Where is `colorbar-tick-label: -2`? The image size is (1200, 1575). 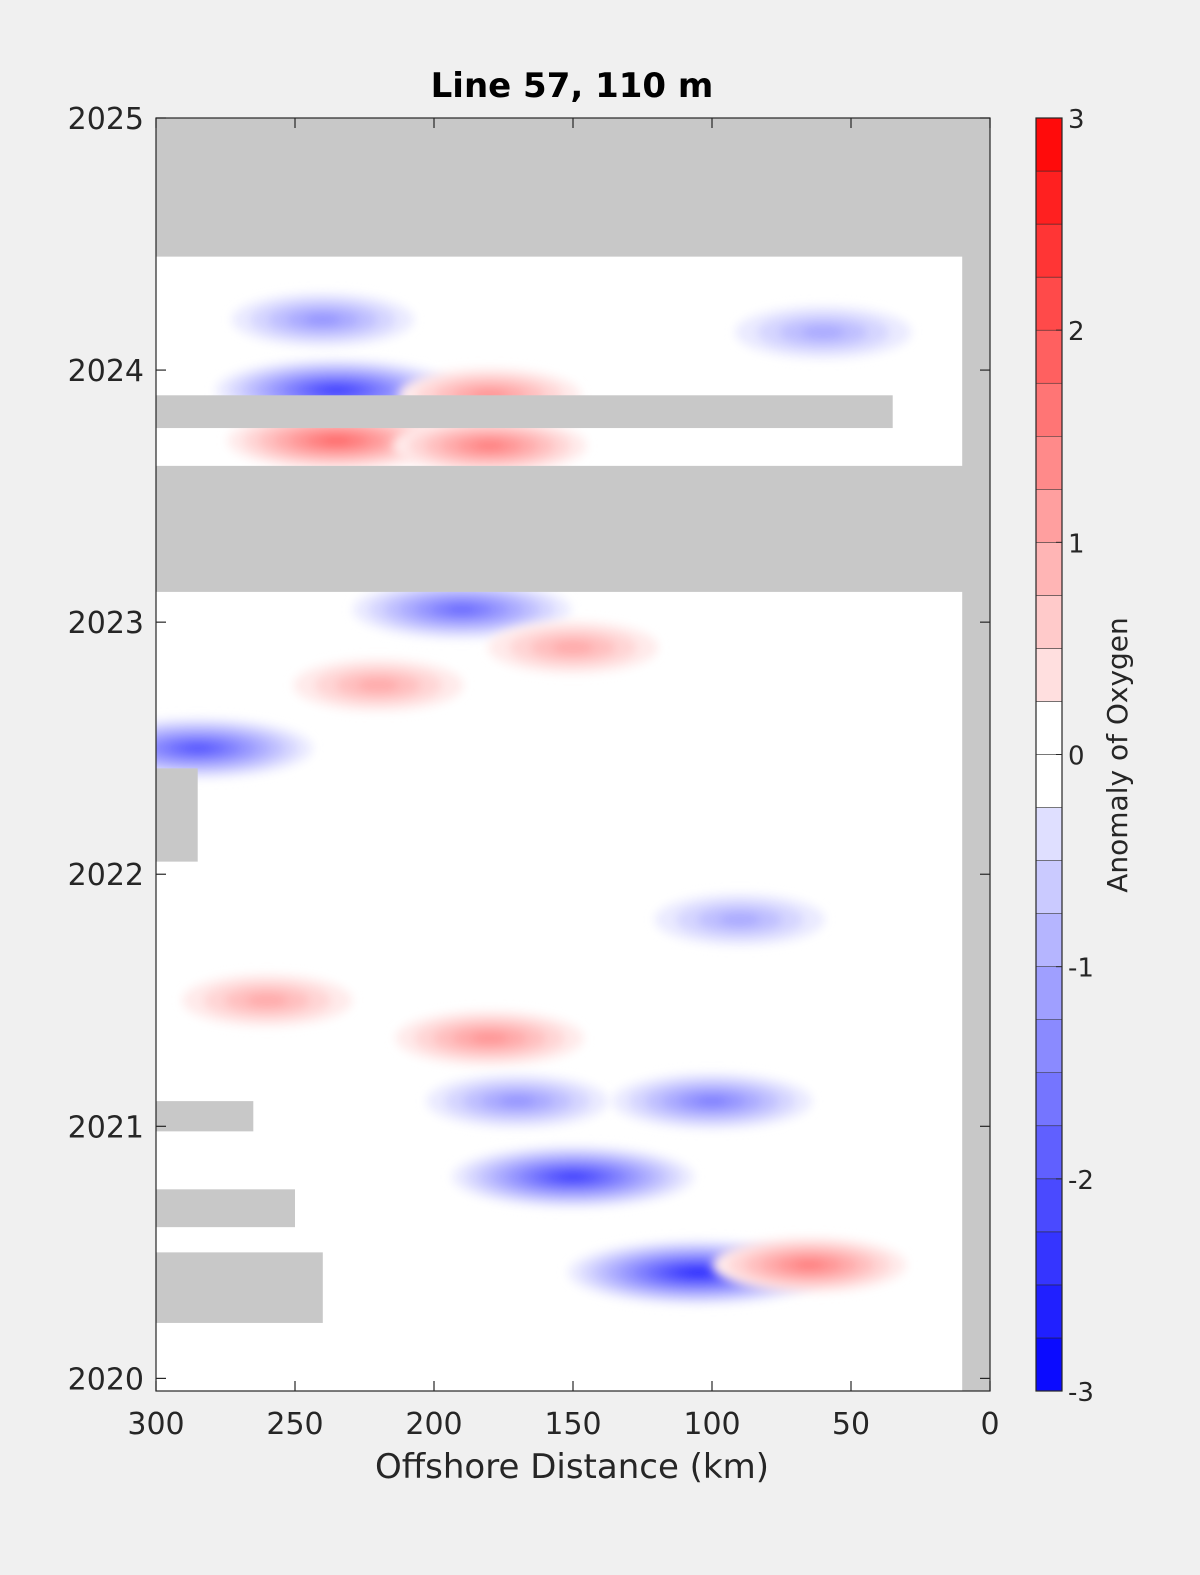 colorbar-tick-label: -2 is located at coordinates (1081, 1181).